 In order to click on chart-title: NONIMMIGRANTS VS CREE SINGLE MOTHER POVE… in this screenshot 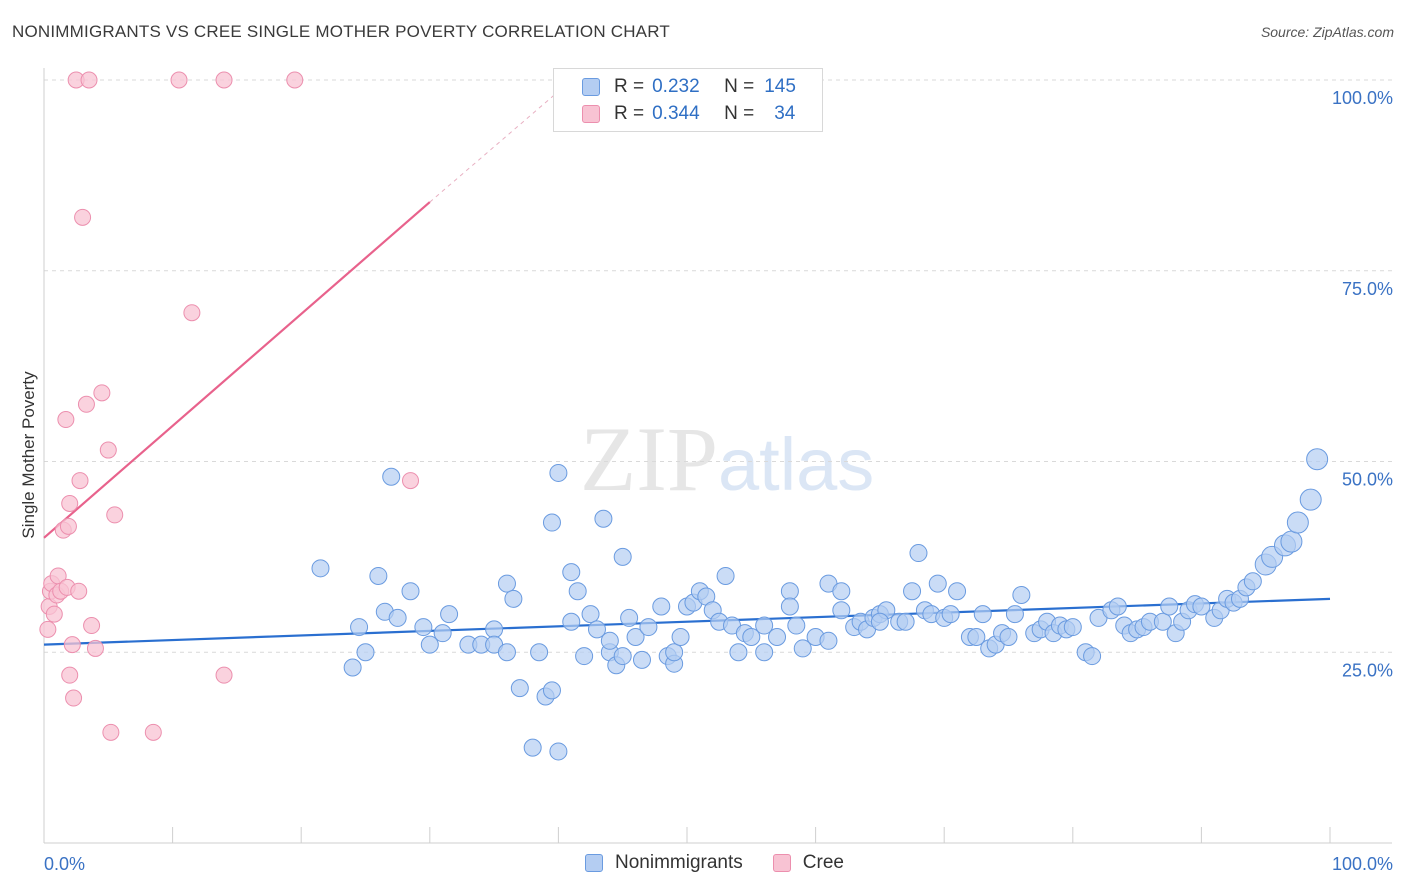, I will do `click(341, 31)`.